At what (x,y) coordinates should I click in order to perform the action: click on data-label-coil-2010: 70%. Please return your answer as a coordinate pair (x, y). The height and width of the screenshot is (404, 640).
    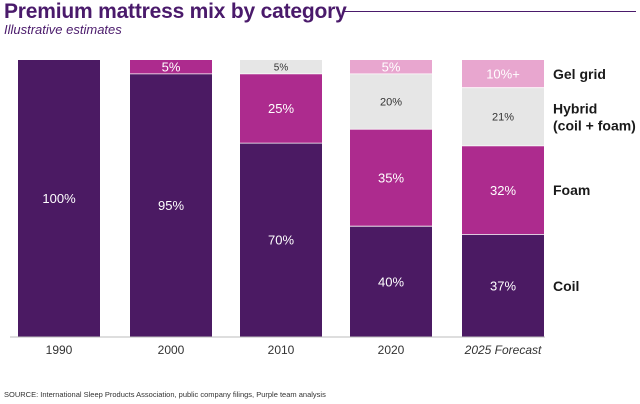
    Looking at the image, I should click on (281, 240).